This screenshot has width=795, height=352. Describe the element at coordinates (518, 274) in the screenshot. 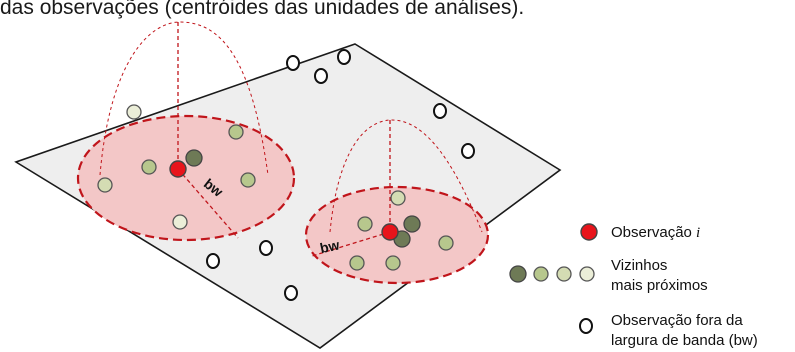

I see `legend-neighbor-marker-dark` at that location.